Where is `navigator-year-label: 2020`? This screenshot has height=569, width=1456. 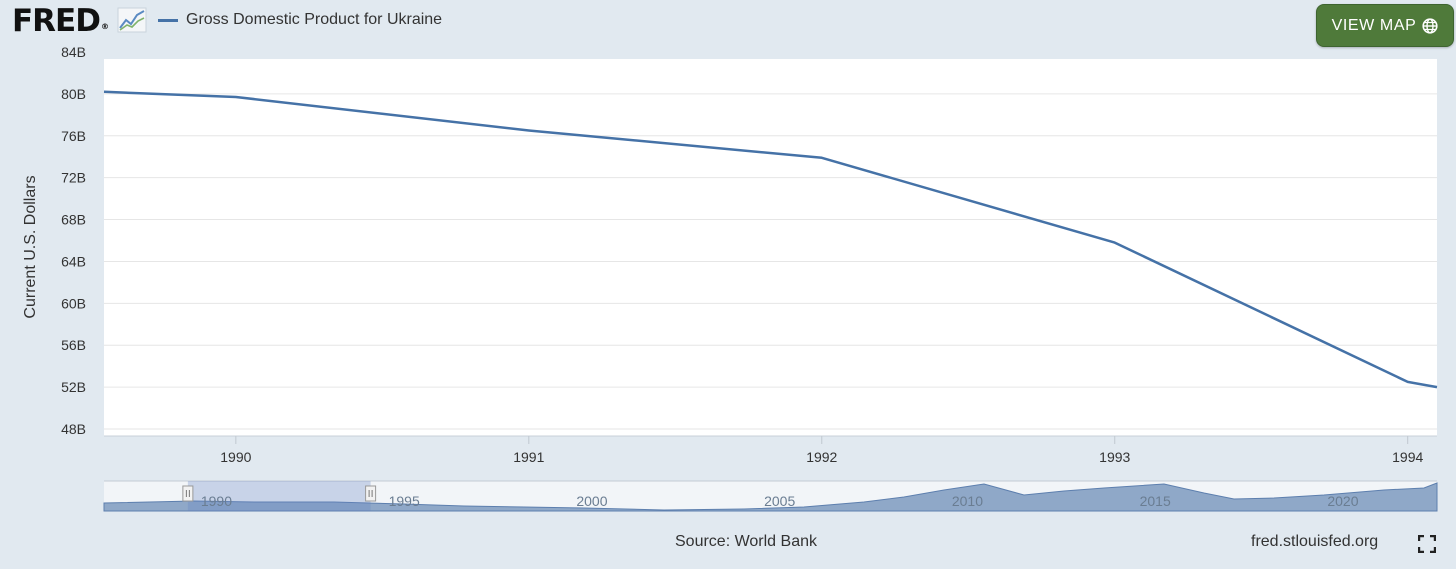
navigator-year-label: 2020 is located at coordinates (1342, 501).